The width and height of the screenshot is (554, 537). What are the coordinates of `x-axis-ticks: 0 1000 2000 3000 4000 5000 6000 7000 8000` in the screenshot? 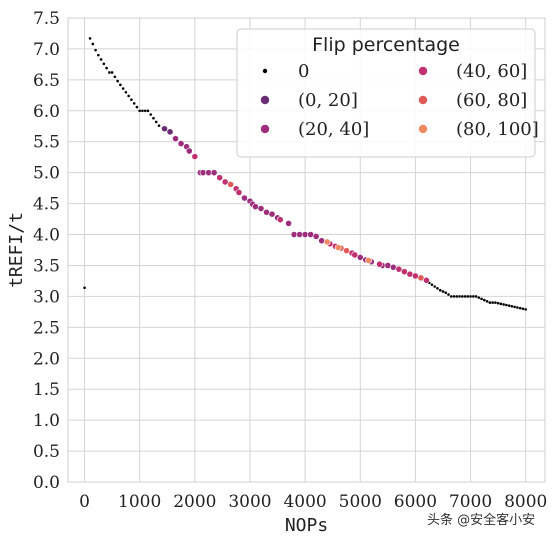 It's located at (313, 502).